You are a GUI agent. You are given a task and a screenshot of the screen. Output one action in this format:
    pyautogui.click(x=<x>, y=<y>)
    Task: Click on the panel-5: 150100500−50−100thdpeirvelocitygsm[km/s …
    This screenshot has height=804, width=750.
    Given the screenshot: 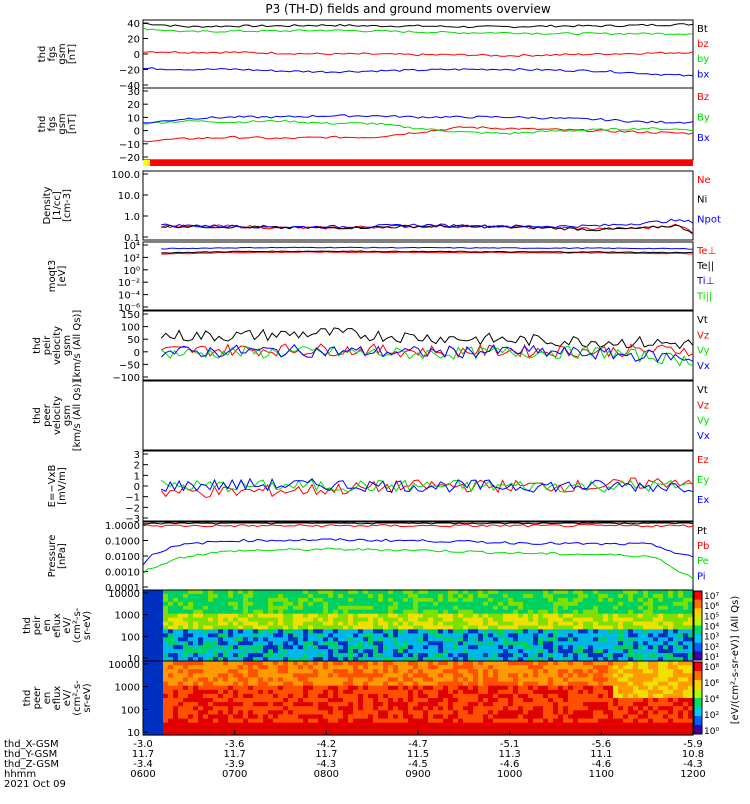 What is the action you would take?
    pyautogui.click(x=371, y=347)
    